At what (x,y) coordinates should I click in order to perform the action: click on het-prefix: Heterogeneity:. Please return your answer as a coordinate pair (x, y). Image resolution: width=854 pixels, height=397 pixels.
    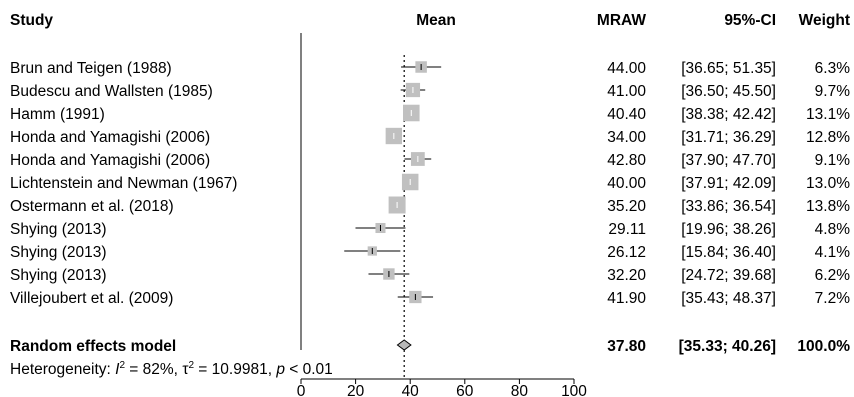
    Looking at the image, I should click on (62, 369).